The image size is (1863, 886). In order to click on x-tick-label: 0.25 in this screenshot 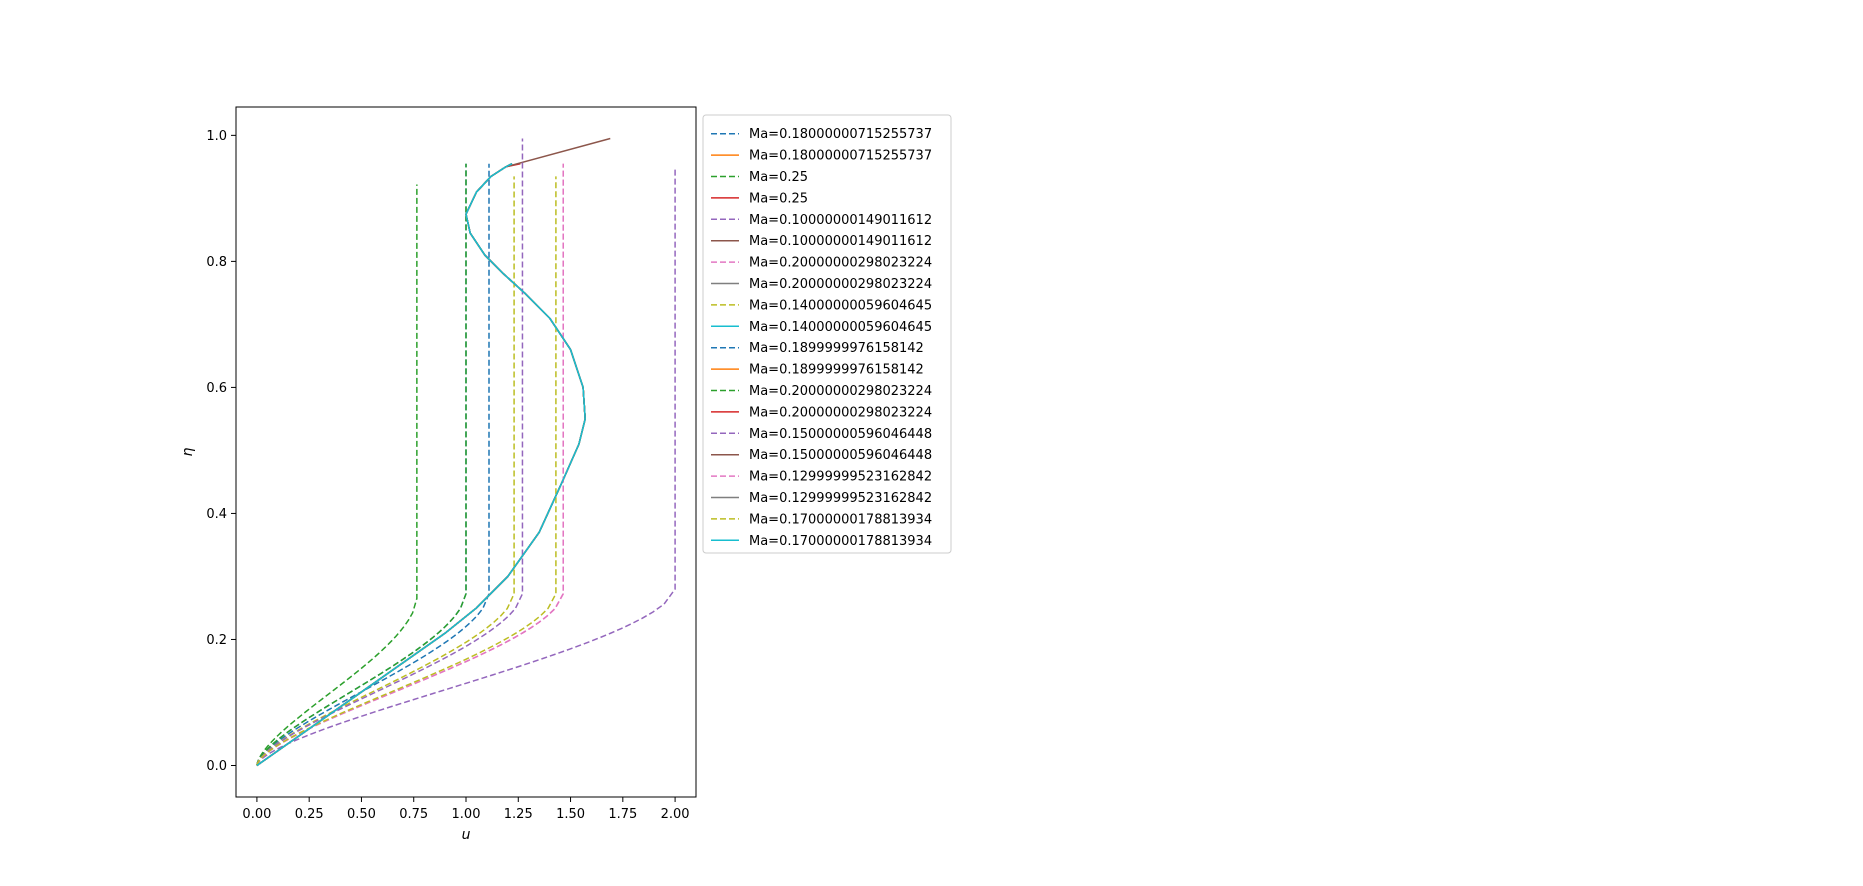, I will do `click(309, 814)`.